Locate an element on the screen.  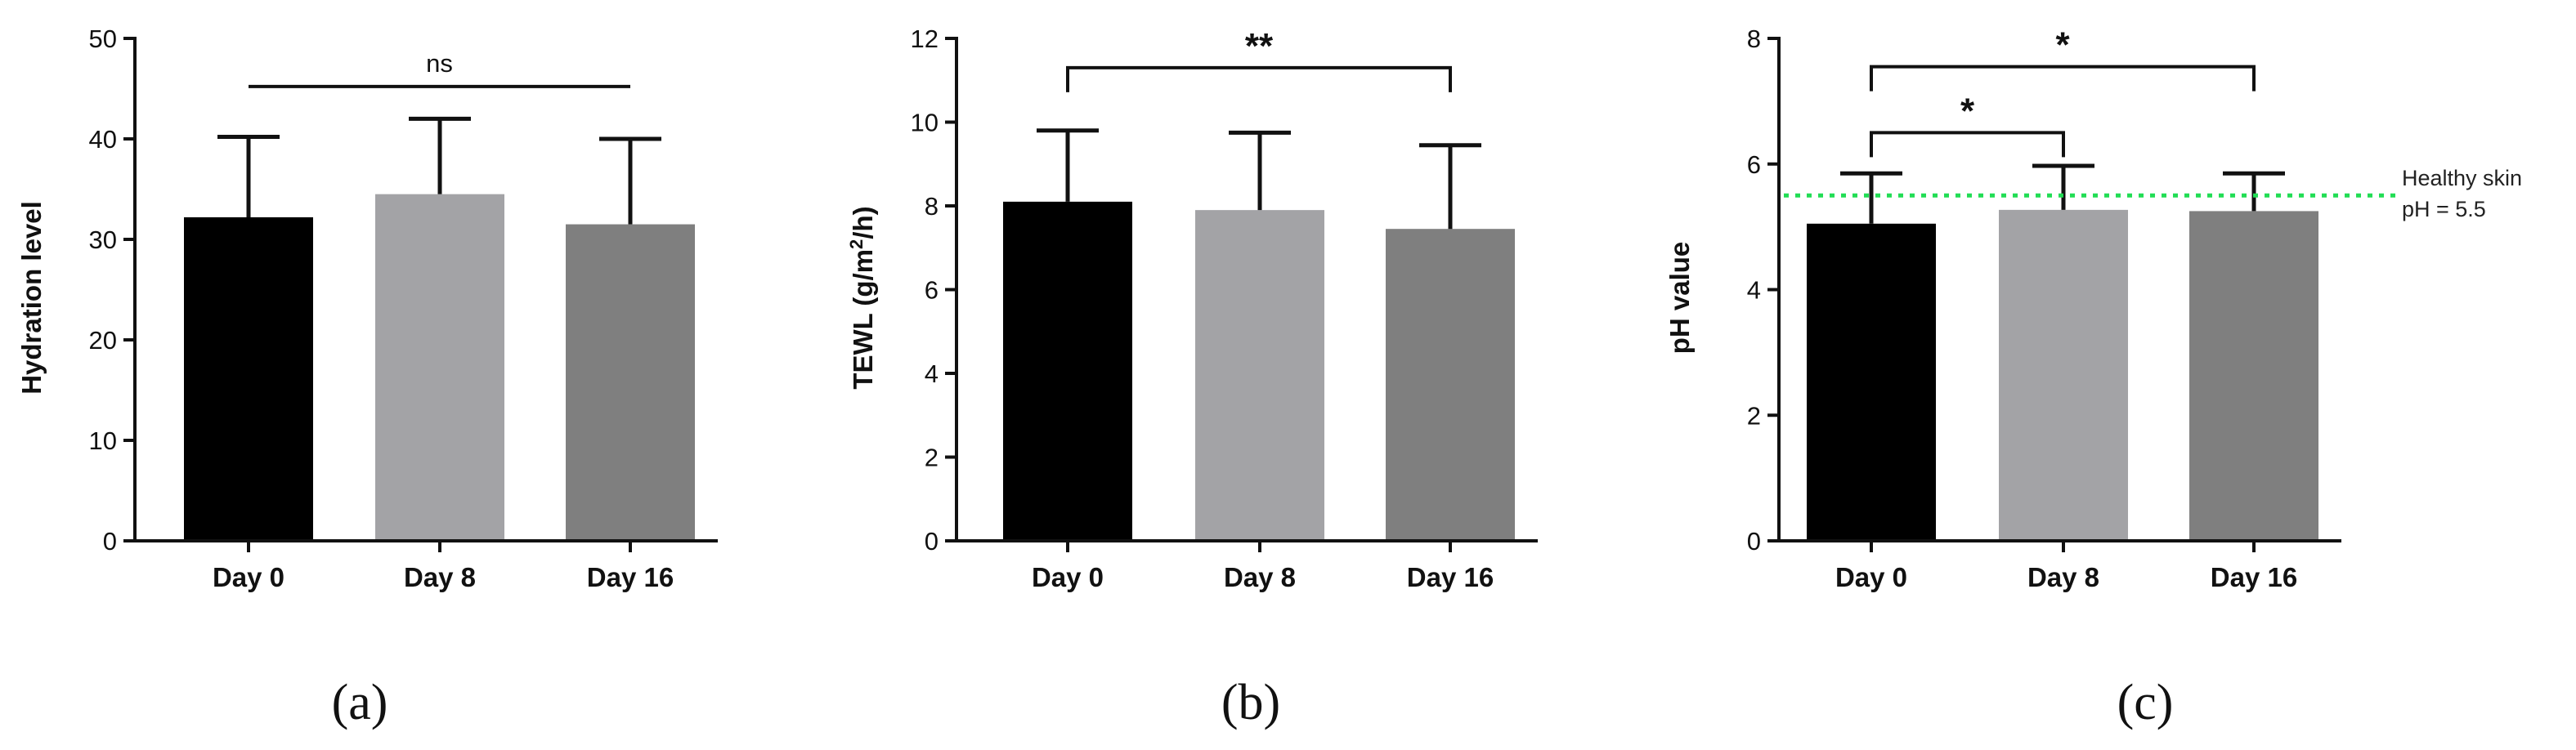
y-tick-label: 30 is located at coordinates (103, 239).